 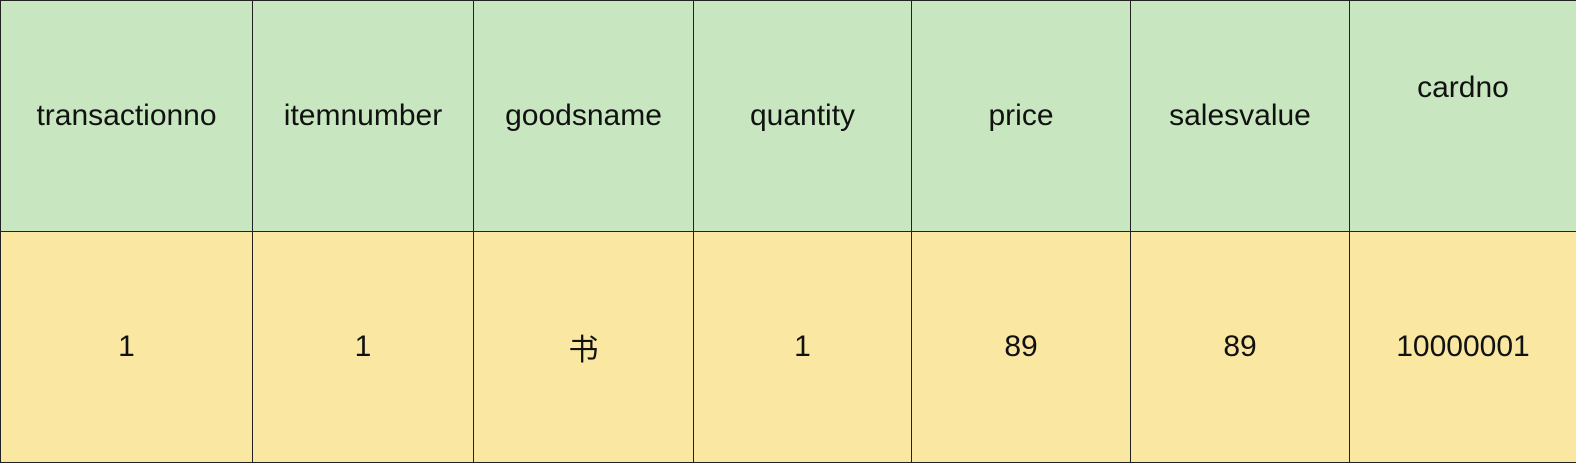 I want to click on cell-price: 89, so click(x=1021, y=347).